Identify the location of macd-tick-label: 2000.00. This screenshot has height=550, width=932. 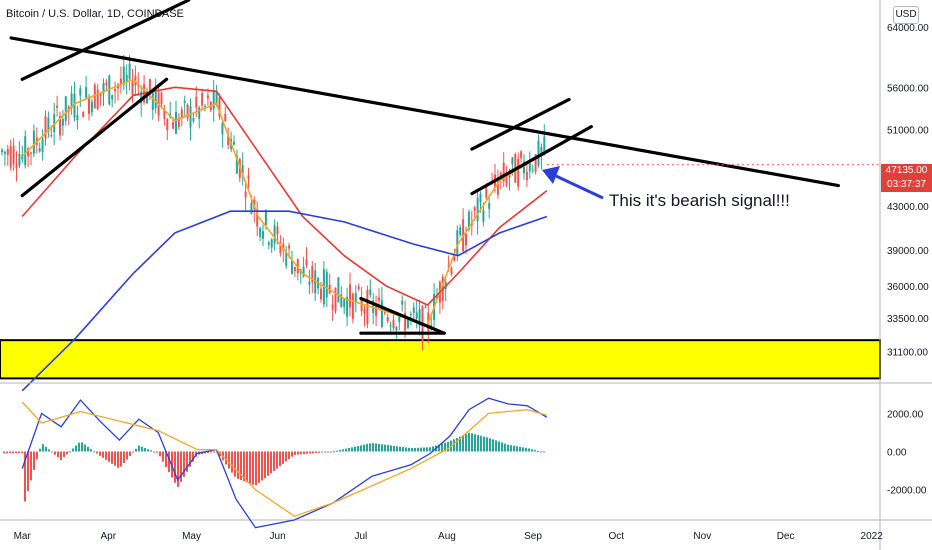
(905, 414).